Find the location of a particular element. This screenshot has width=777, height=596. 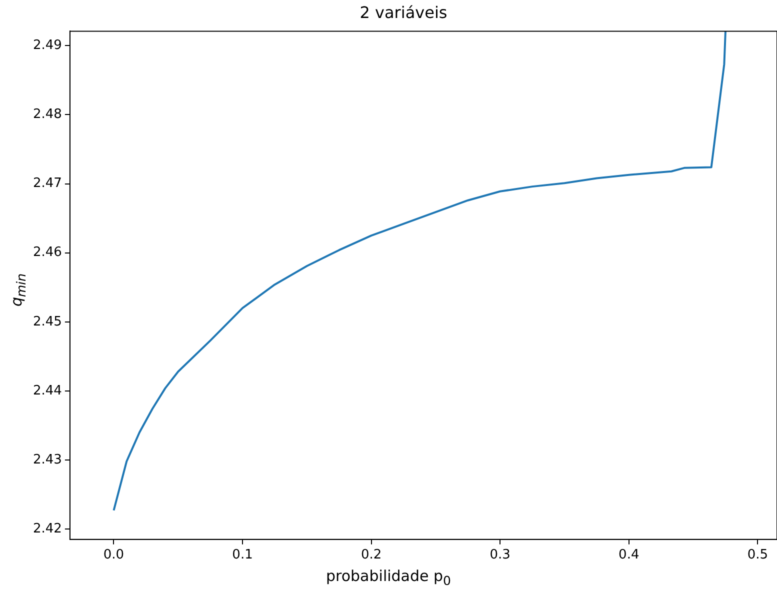

y-tick-label: 2.43 is located at coordinates (47, 460).